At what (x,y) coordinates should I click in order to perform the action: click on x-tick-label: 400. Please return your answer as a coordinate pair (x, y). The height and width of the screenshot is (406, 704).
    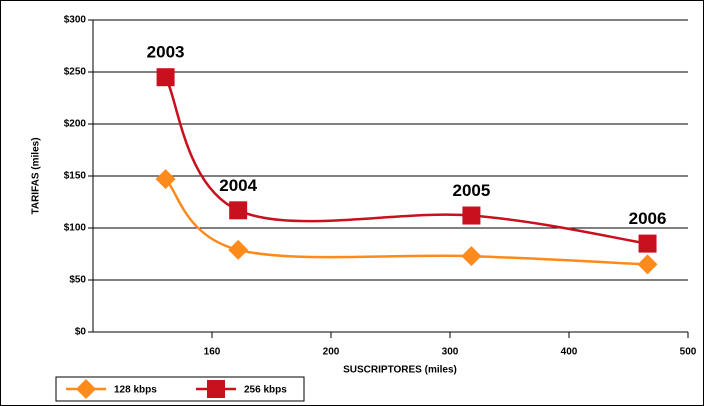
    Looking at the image, I should click on (569, 352).